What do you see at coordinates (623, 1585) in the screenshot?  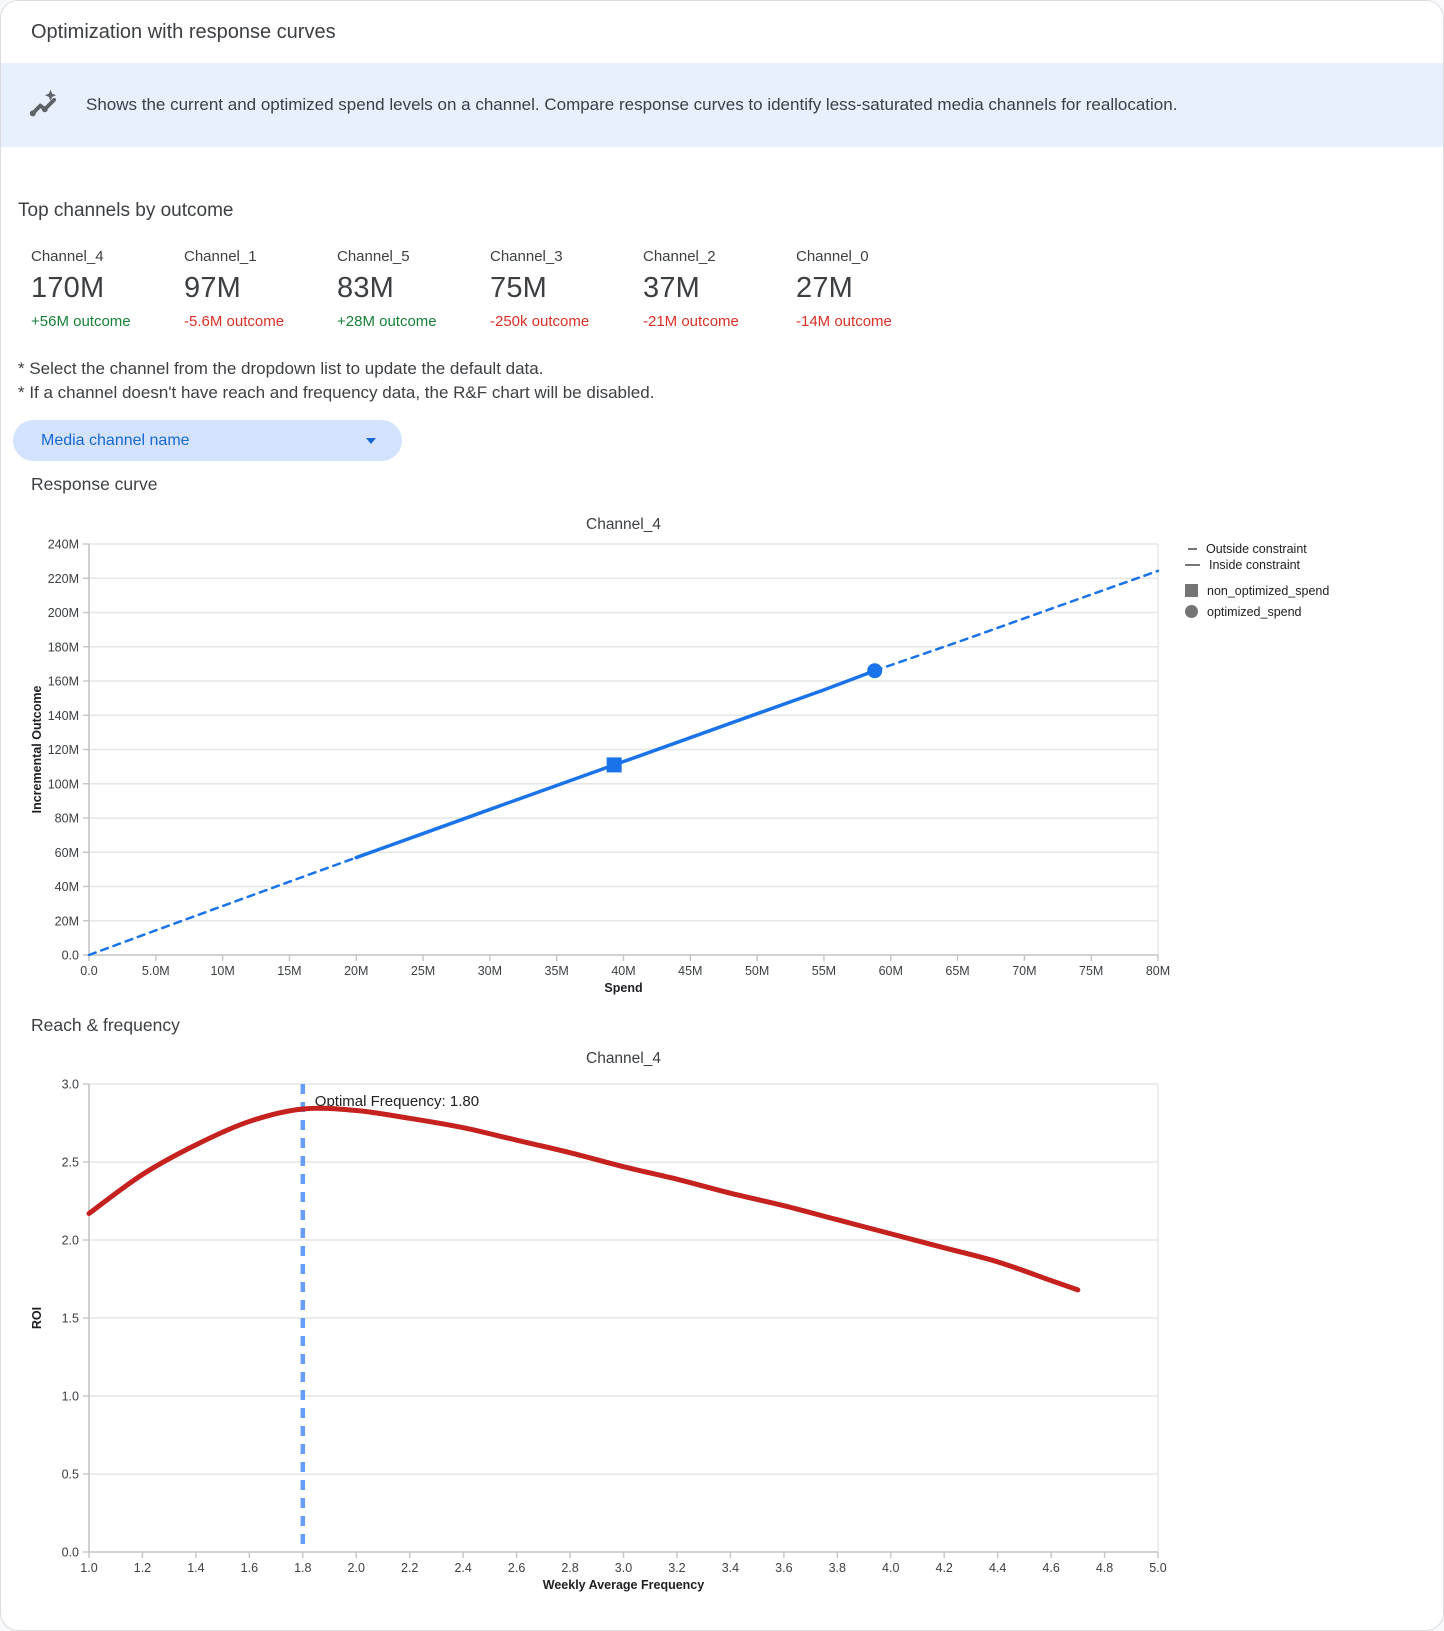 I see `x-axis-label: Weekly Average Frequency` at bounding box center [623, 1585].